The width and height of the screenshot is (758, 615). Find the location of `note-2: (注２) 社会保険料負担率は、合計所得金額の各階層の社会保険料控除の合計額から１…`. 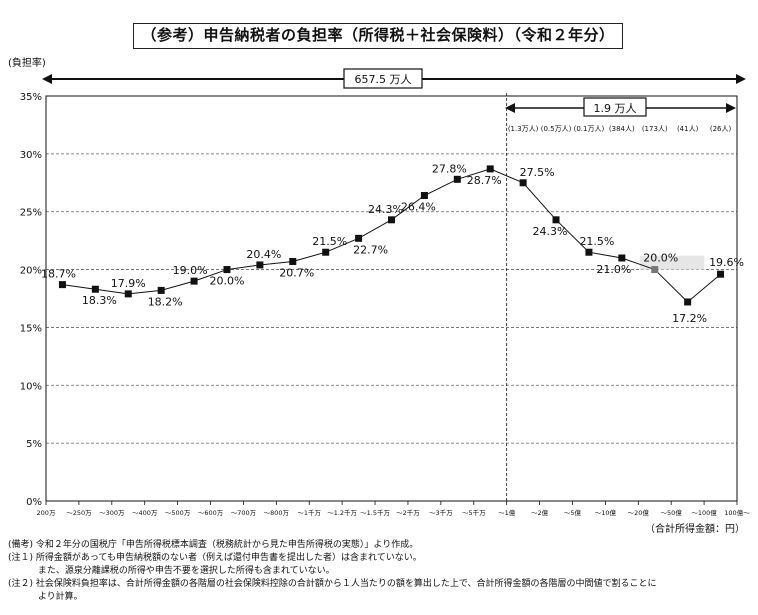

note-2: (注２) 社会保険料負担率は、合計所得金額の各階層の社会保険料控除の合計額から１… is located at coordinates (332, 584).